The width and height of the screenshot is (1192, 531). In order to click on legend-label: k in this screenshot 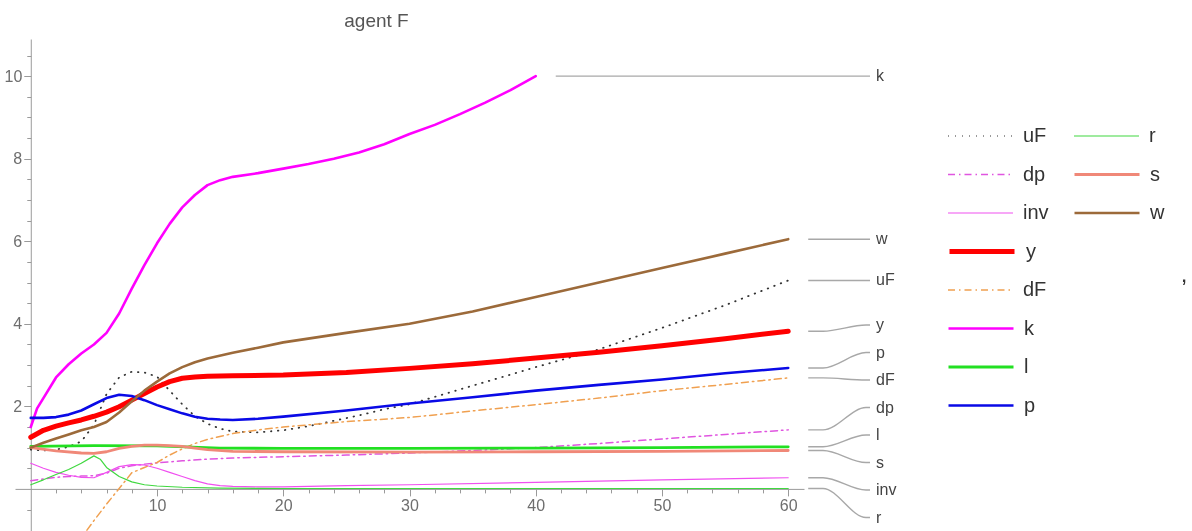, I will do `click(1029, 327)`.